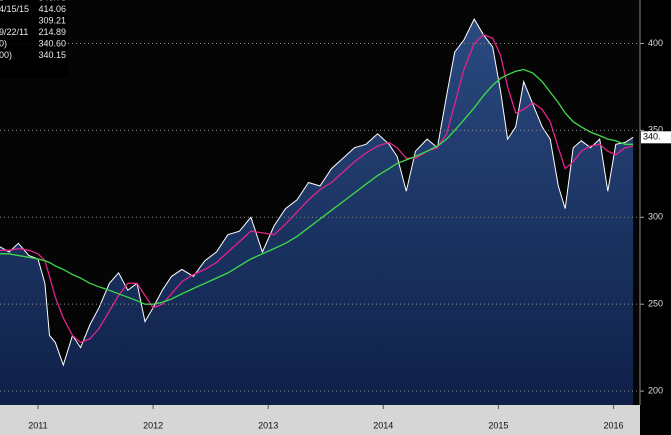  What do you see at coordinates (320, 420) in the screenshot?
I see `x-axis-band` at bounding box center [320, 420].